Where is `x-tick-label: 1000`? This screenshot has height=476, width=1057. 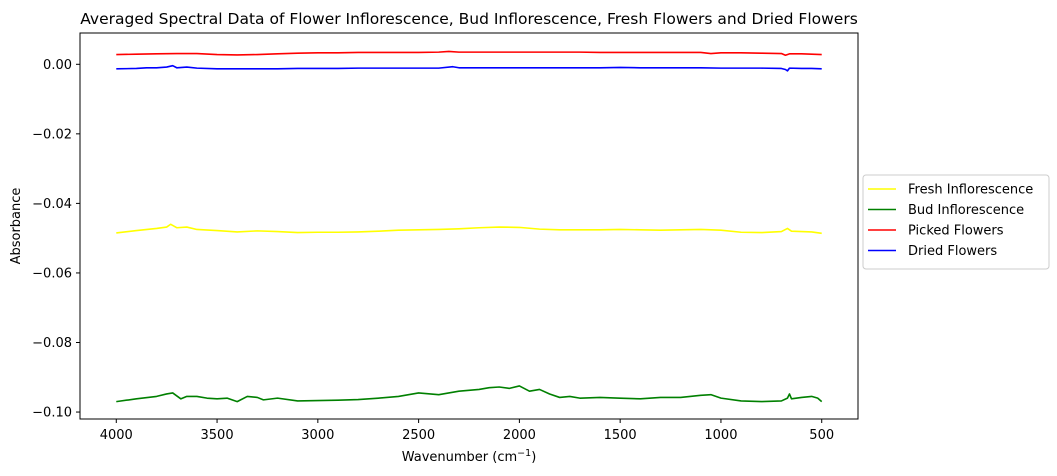
x-tick-label: 1000 is located at coordinates (720, 435).